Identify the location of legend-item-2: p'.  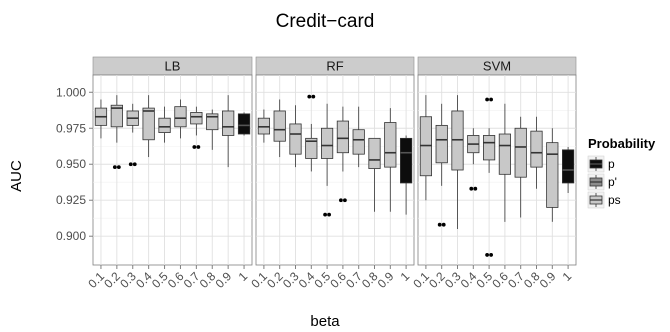
(602, 182).